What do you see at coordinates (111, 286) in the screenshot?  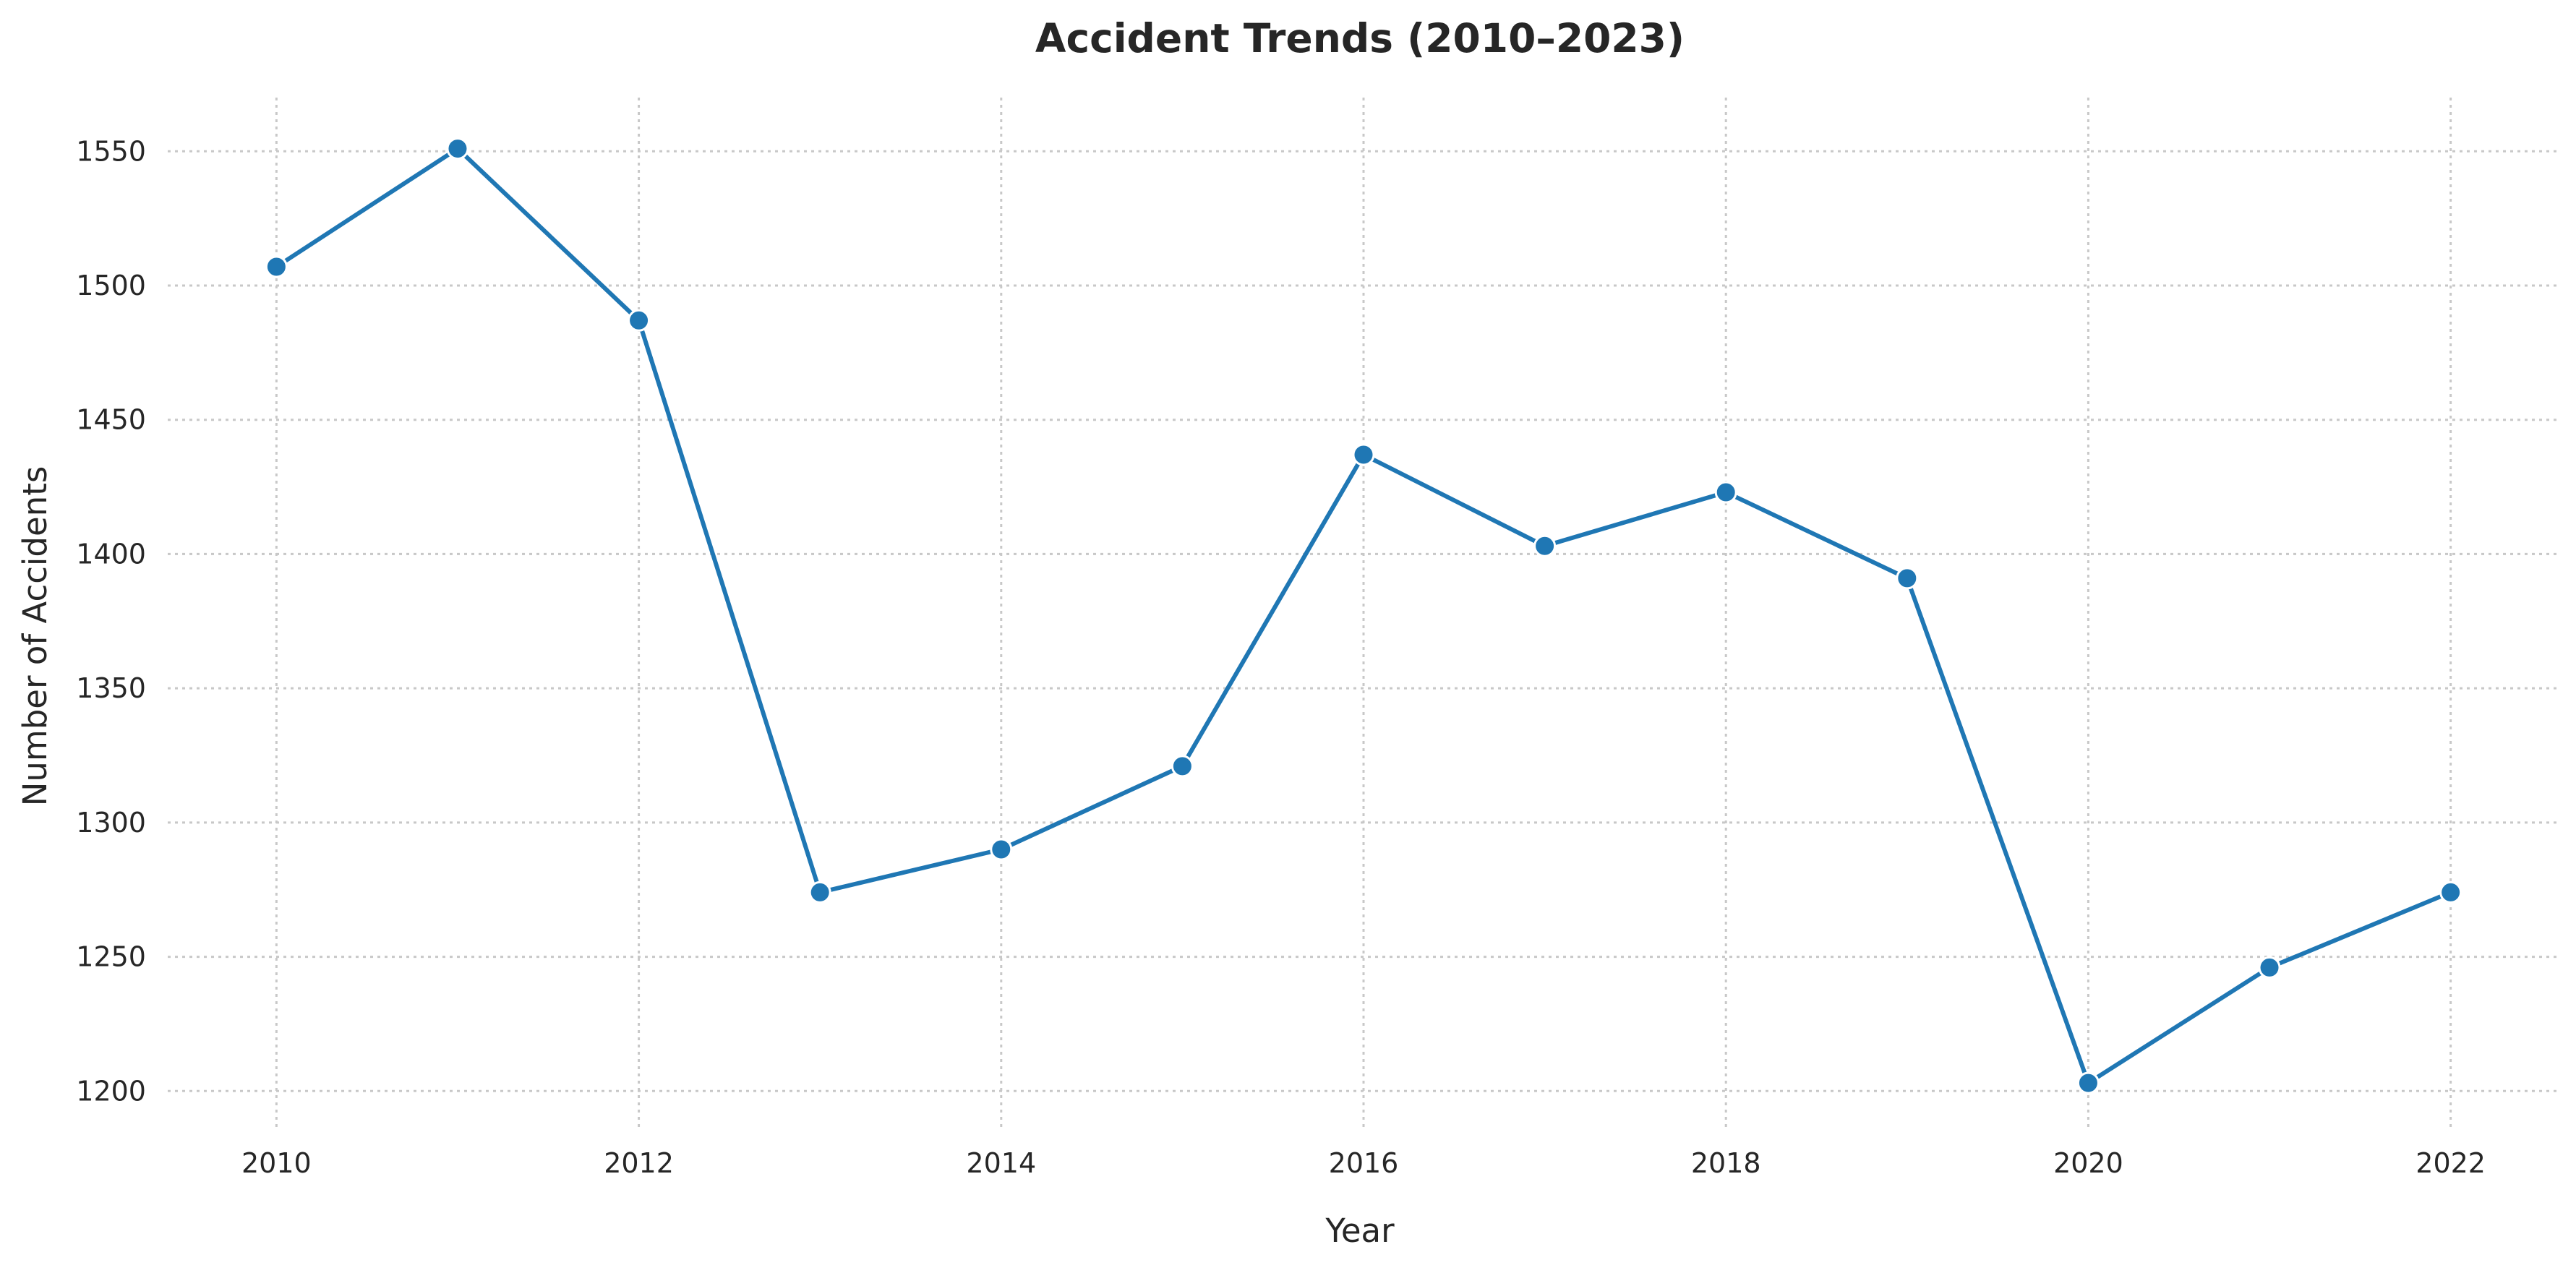 I see `y-tick-label: 1500` at bounding box center [111, 286].